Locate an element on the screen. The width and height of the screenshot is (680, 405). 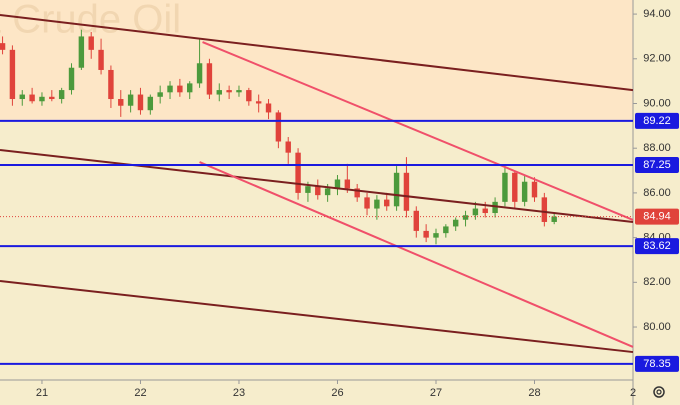
price-label: 87.25 is located at coordinates (657, 165).